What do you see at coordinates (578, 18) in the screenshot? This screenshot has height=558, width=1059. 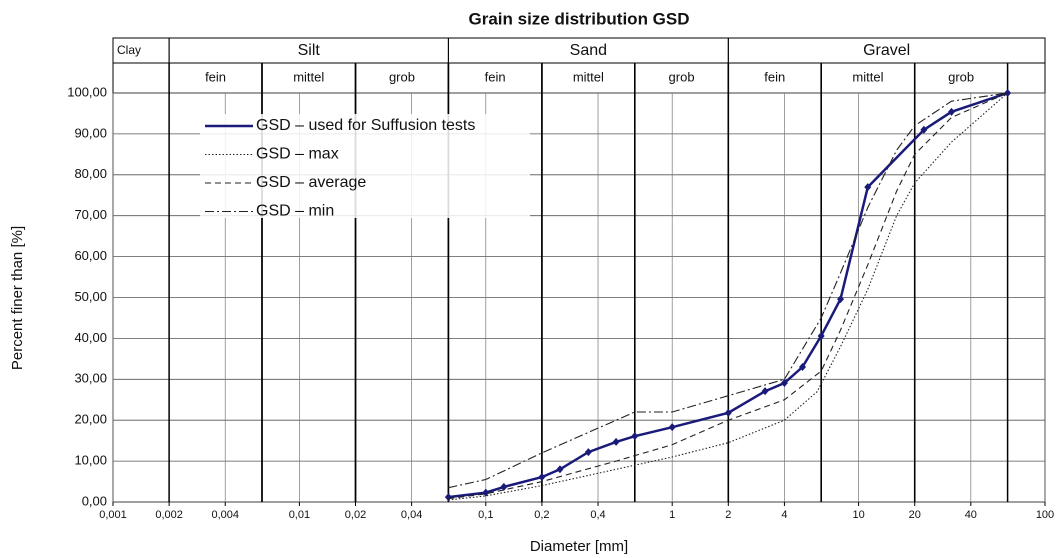 I see `chart-title: Grain size distribution GSD` at bounding box center [578, 18].